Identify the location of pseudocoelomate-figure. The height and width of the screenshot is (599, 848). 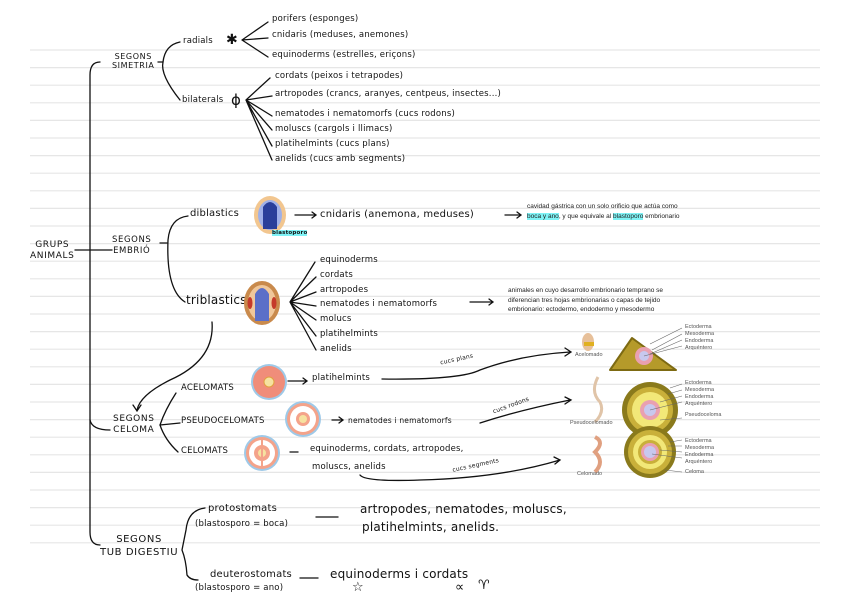
(635, 407).